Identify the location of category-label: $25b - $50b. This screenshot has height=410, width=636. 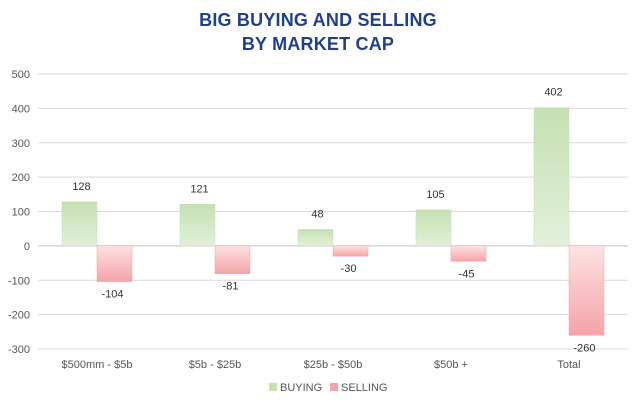
(333, 365).